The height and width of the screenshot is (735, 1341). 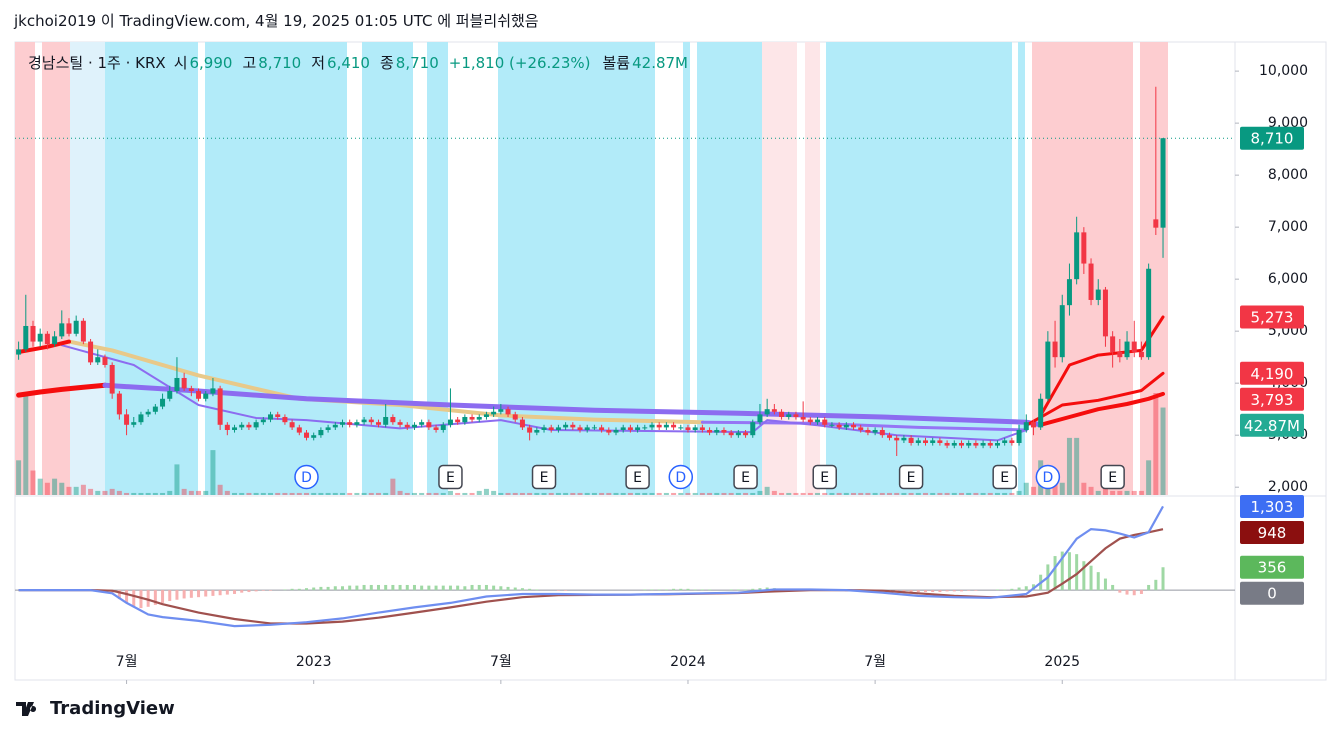 What do you see at coordinates (519, 63) in the screenshot?
I see `legend-text: +1,810 (+26.23%)` at bounding box center [519, 63].